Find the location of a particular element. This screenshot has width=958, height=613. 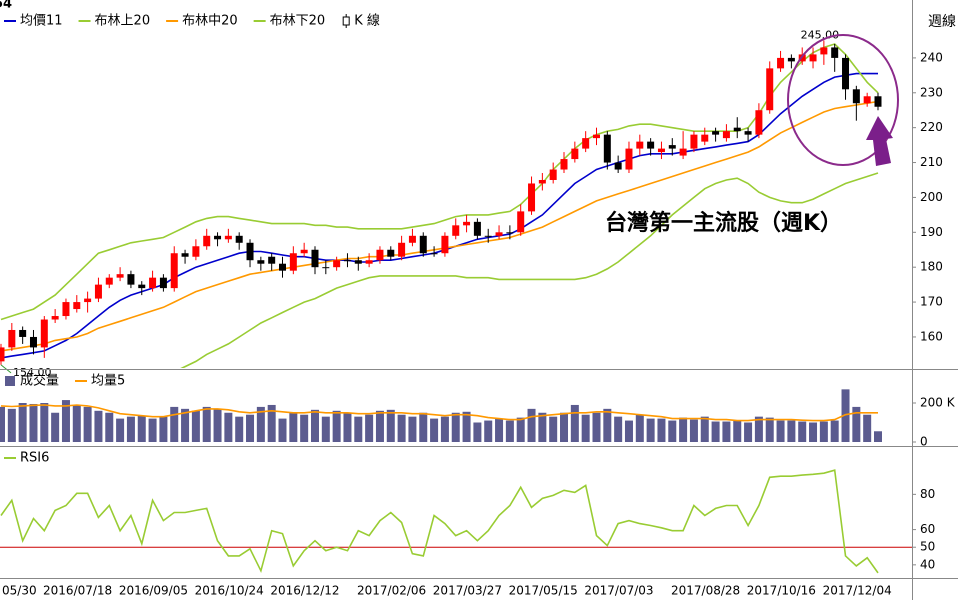

legend-label: 布林下20 is located at coordinates (298, 21).